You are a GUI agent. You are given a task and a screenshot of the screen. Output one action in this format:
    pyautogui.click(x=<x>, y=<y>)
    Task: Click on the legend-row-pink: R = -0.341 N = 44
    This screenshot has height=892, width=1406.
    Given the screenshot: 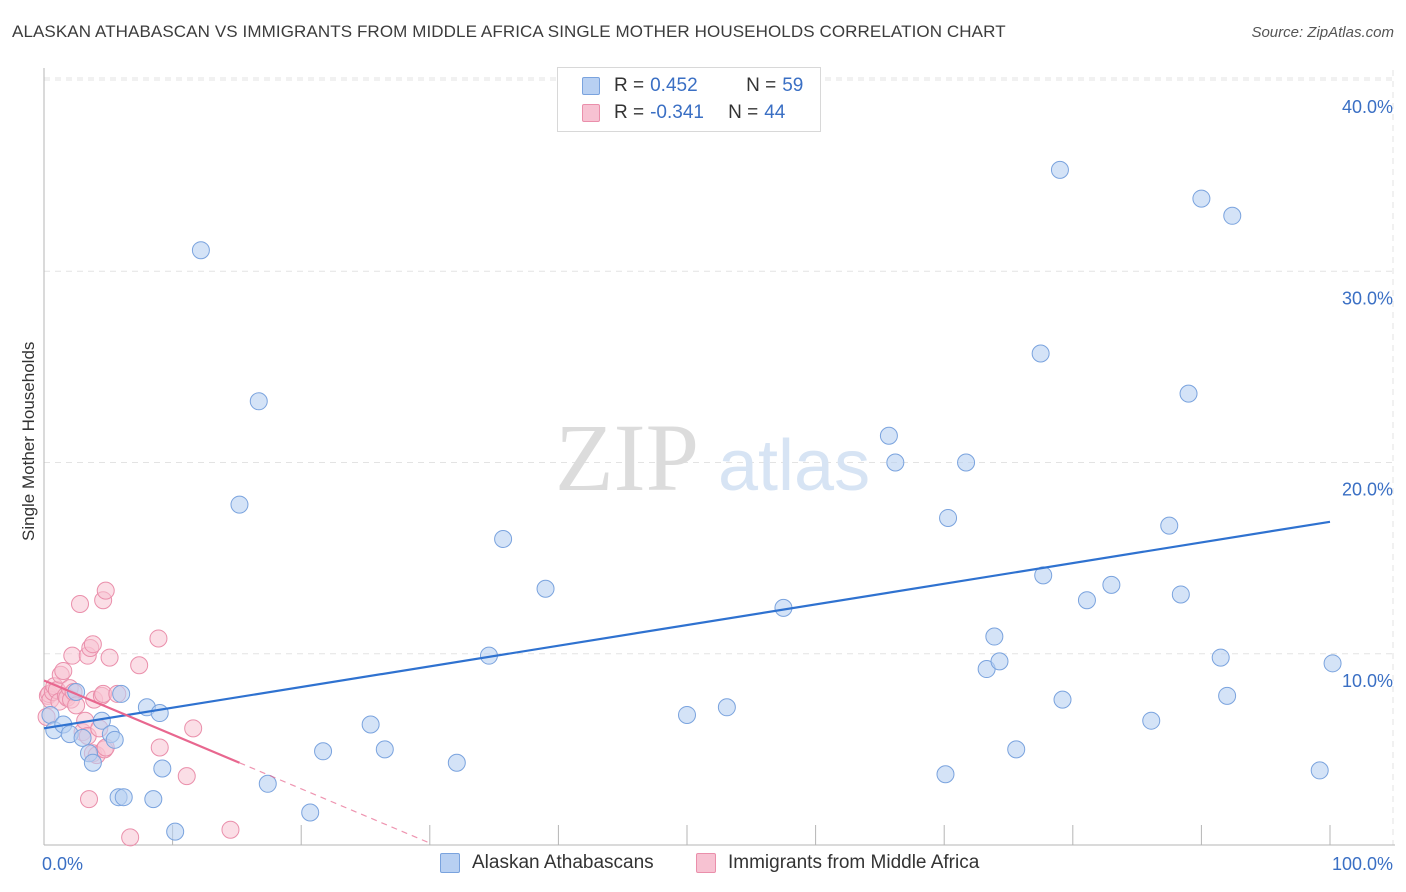 What is the action you would take?
    pyautogui.click(x=683, y=113)
    